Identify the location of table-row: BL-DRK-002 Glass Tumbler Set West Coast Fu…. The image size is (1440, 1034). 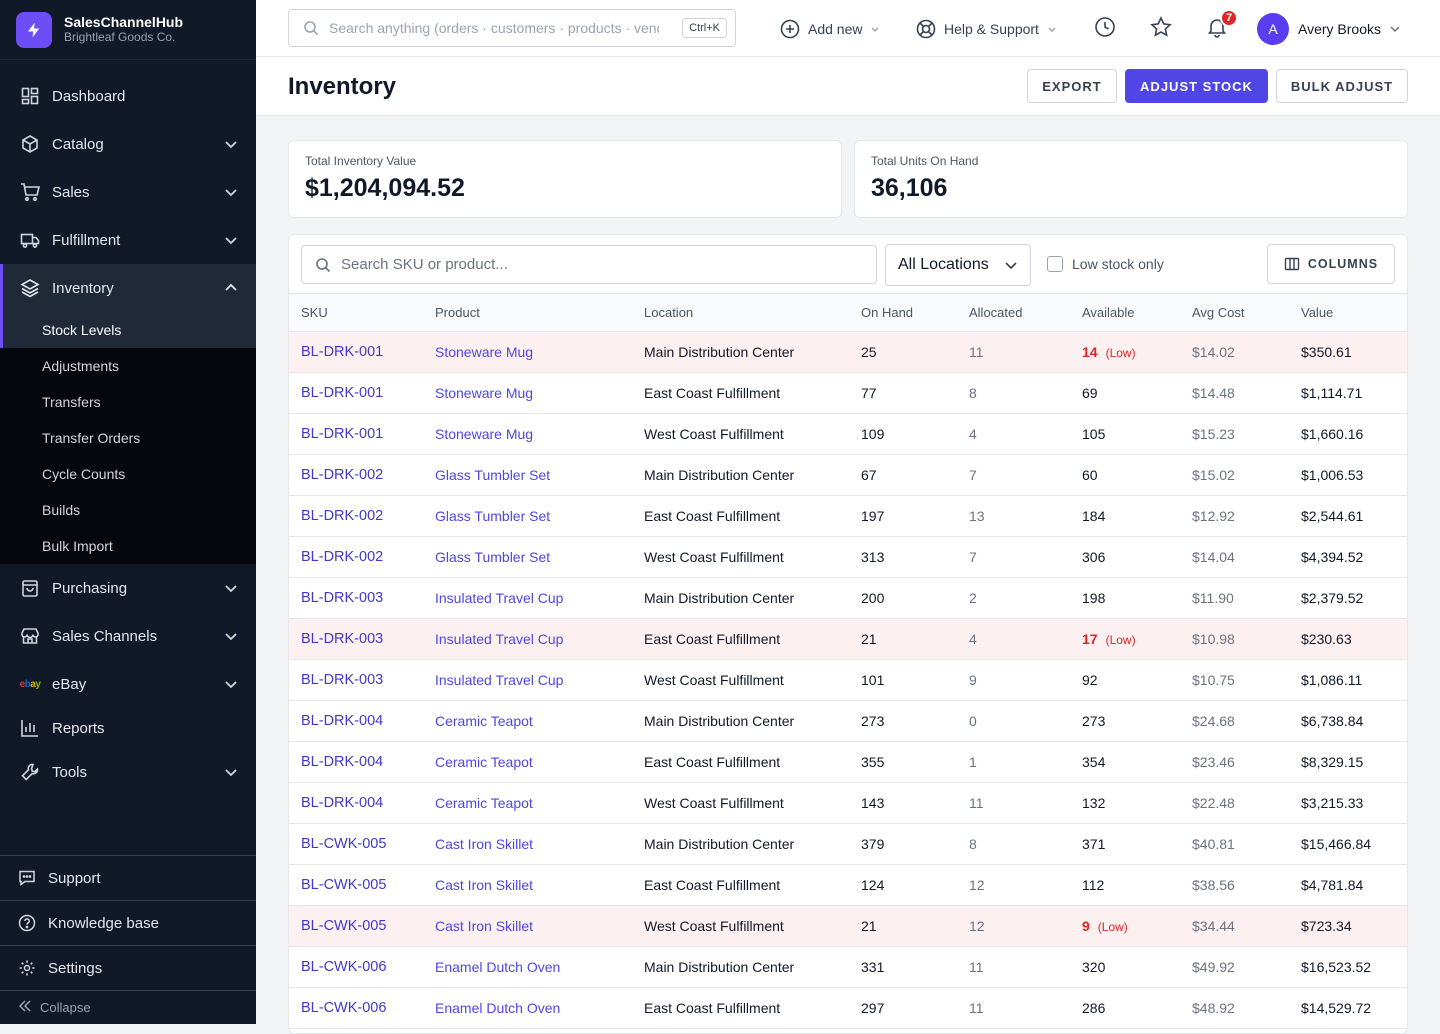
(848, 556).